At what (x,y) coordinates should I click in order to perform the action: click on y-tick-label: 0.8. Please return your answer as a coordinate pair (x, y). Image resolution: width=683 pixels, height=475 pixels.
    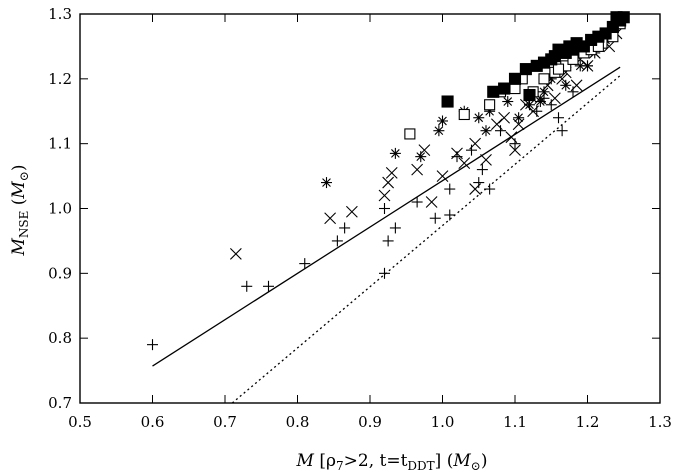
    Looking at the image, I should click on (60, 338).